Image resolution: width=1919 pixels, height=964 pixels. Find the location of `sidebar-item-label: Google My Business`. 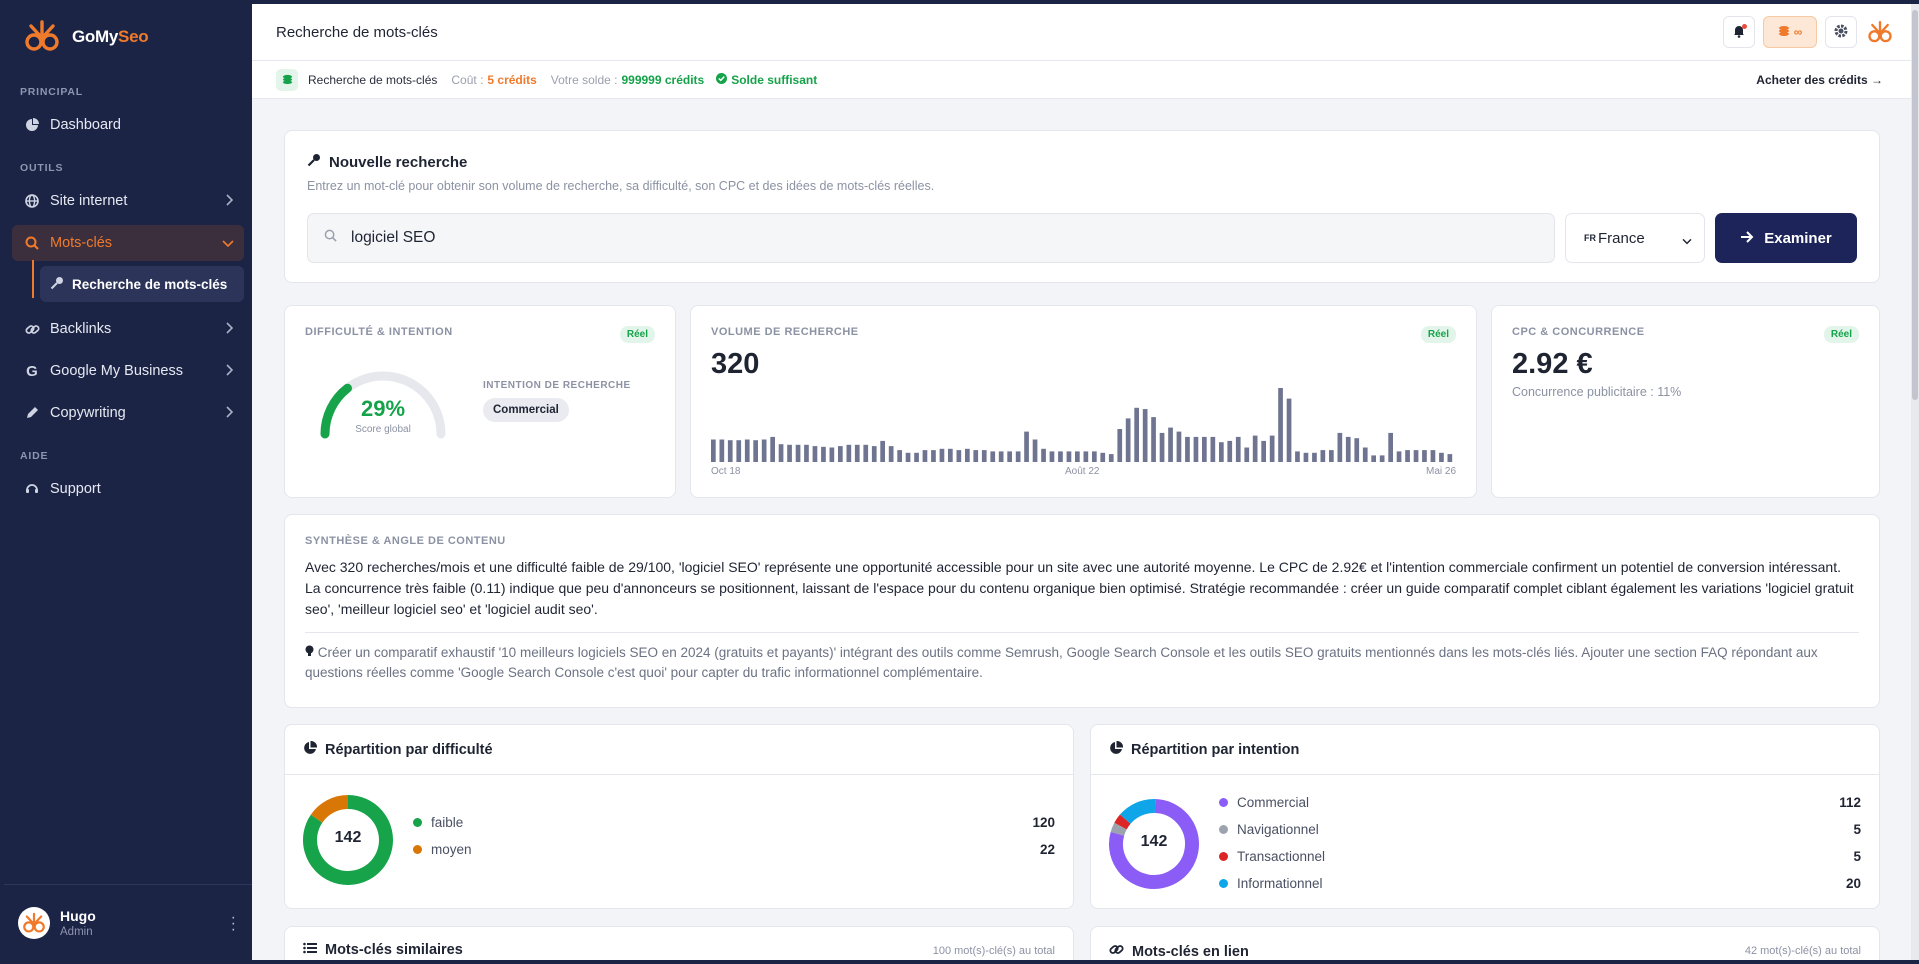

sidebar-item-label: Google My Business is located at coordinates (116, 371).